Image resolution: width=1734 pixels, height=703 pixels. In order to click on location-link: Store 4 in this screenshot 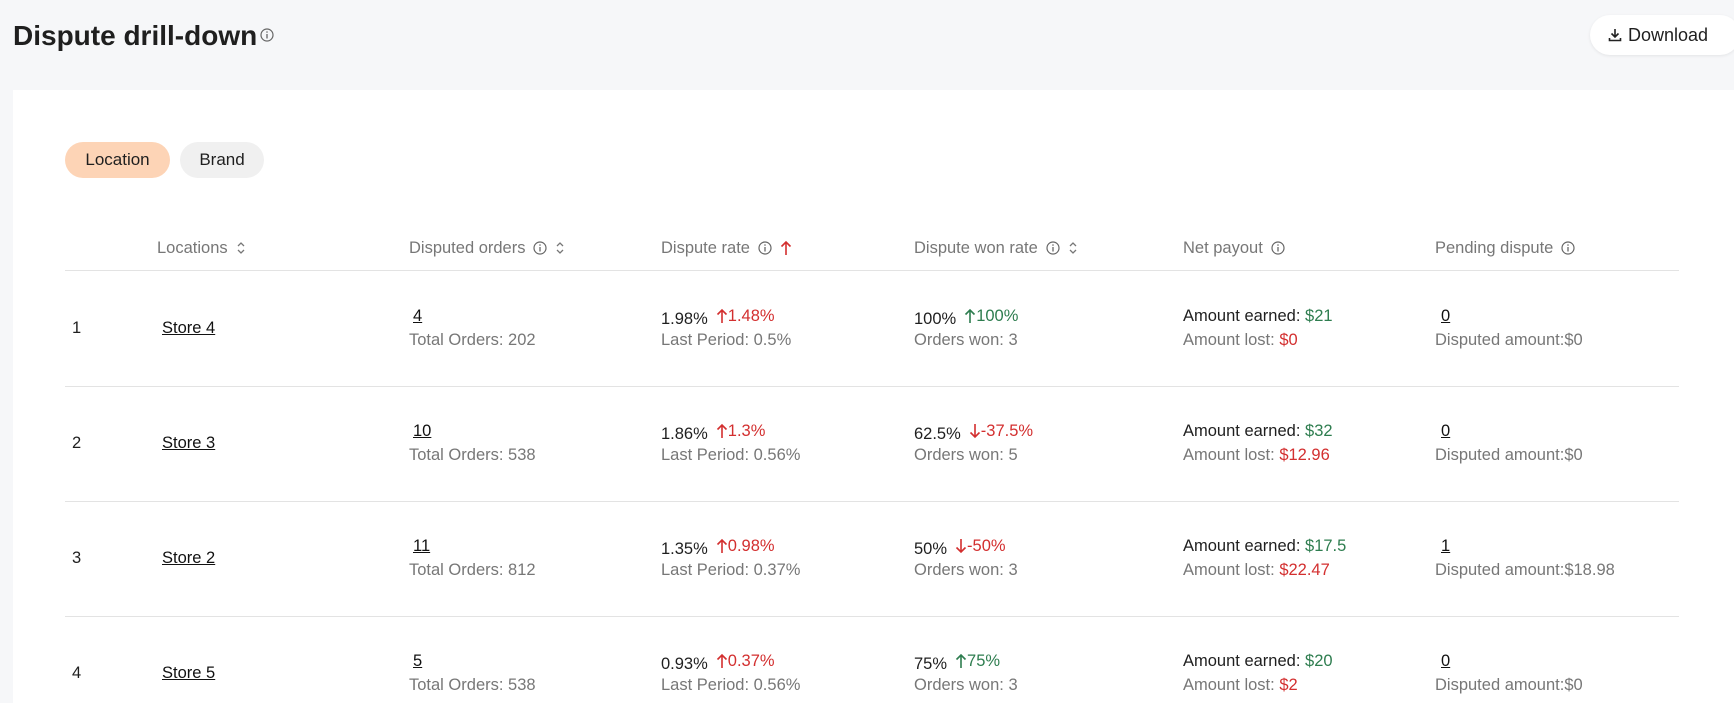, I will do `click(189, 328)`.